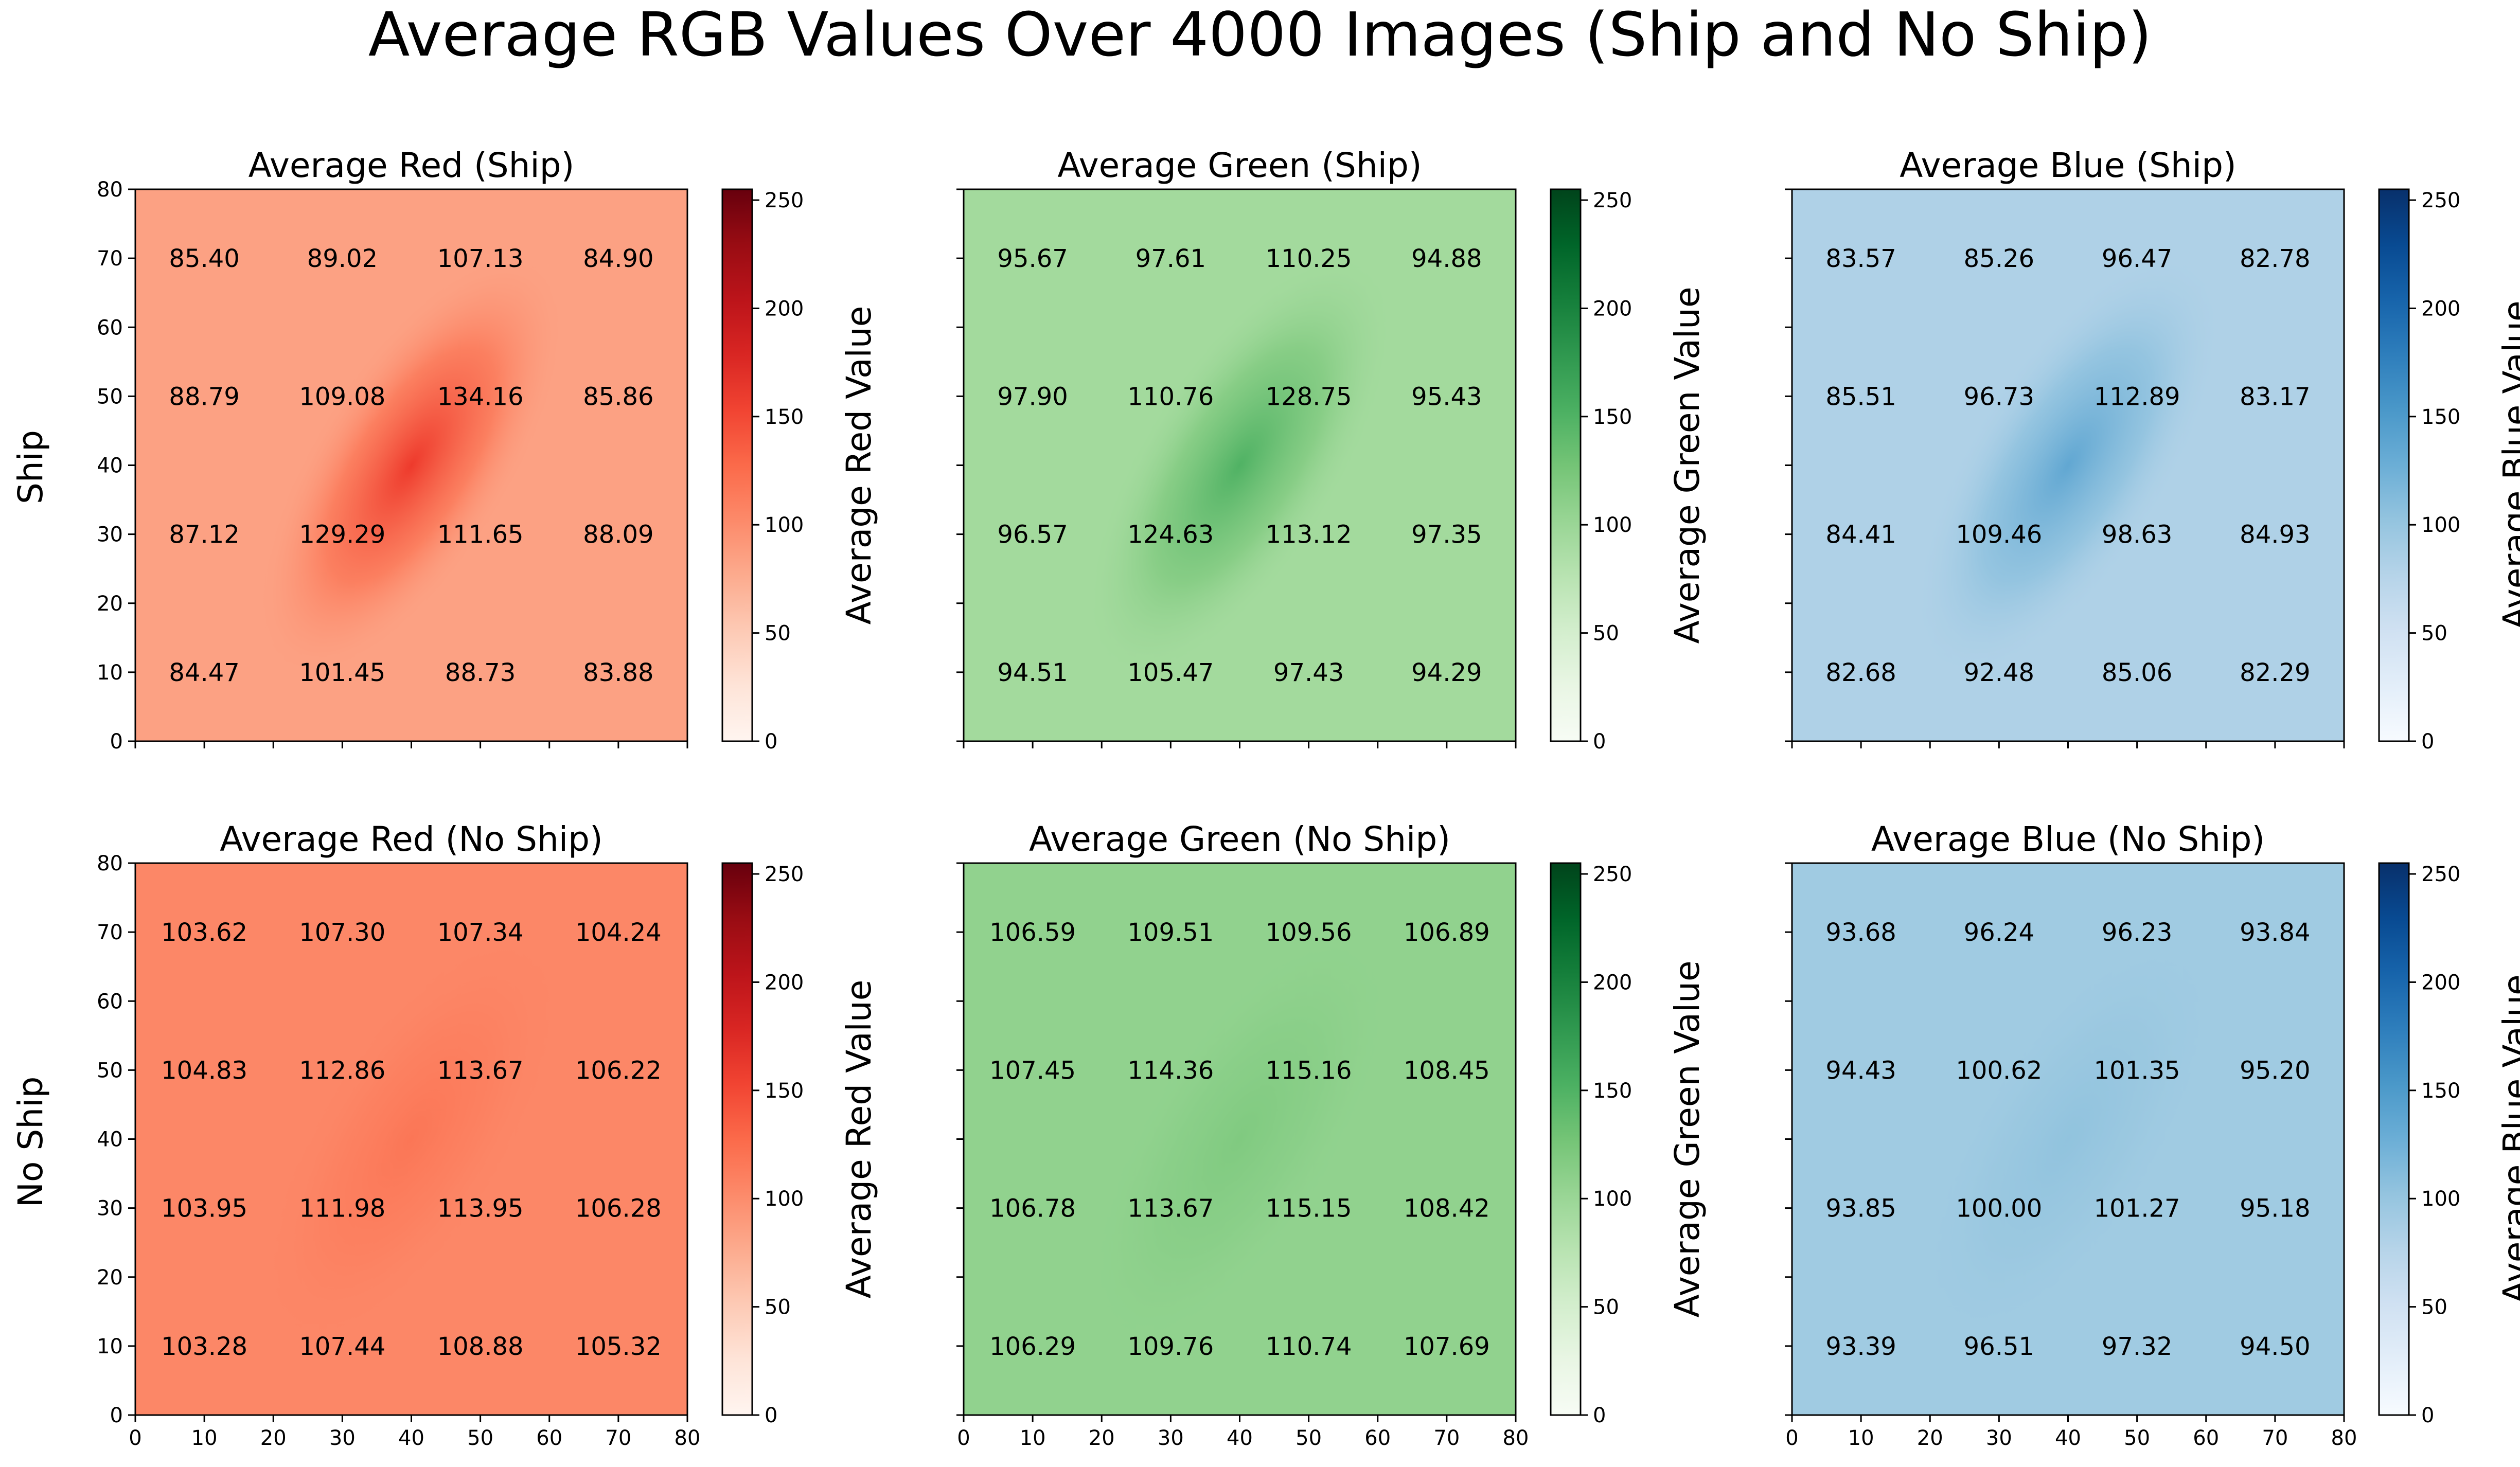 Image resolution: width=2520 pixels, height=1467 pixels. Describe the element at coordinates (411, 465) in the screenshot. I see `heatmap-intensity-blob` at that location.